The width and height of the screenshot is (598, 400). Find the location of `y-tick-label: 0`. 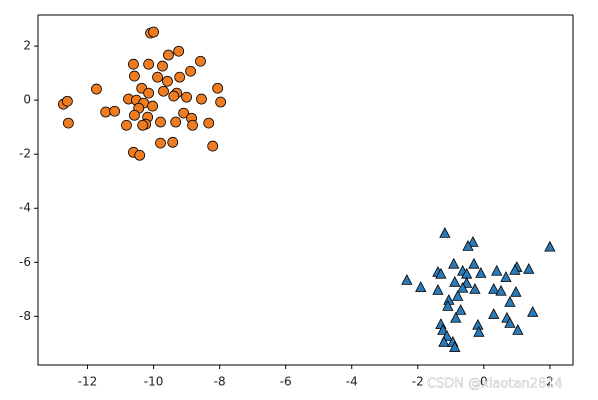

y-tick-label: 0 is located at coordinates (27, 100).